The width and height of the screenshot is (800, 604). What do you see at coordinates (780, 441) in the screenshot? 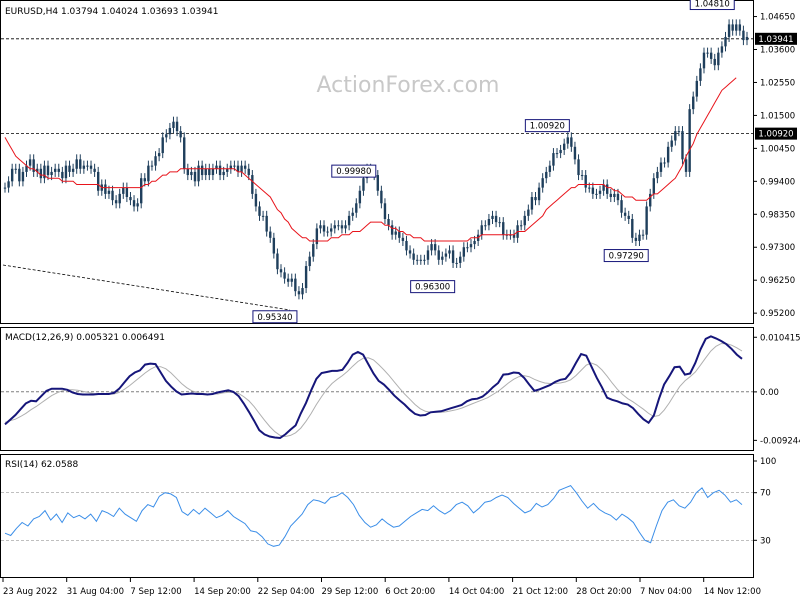
I see `macd-tick-label: -0.009244` at bounding box center [780, 441].